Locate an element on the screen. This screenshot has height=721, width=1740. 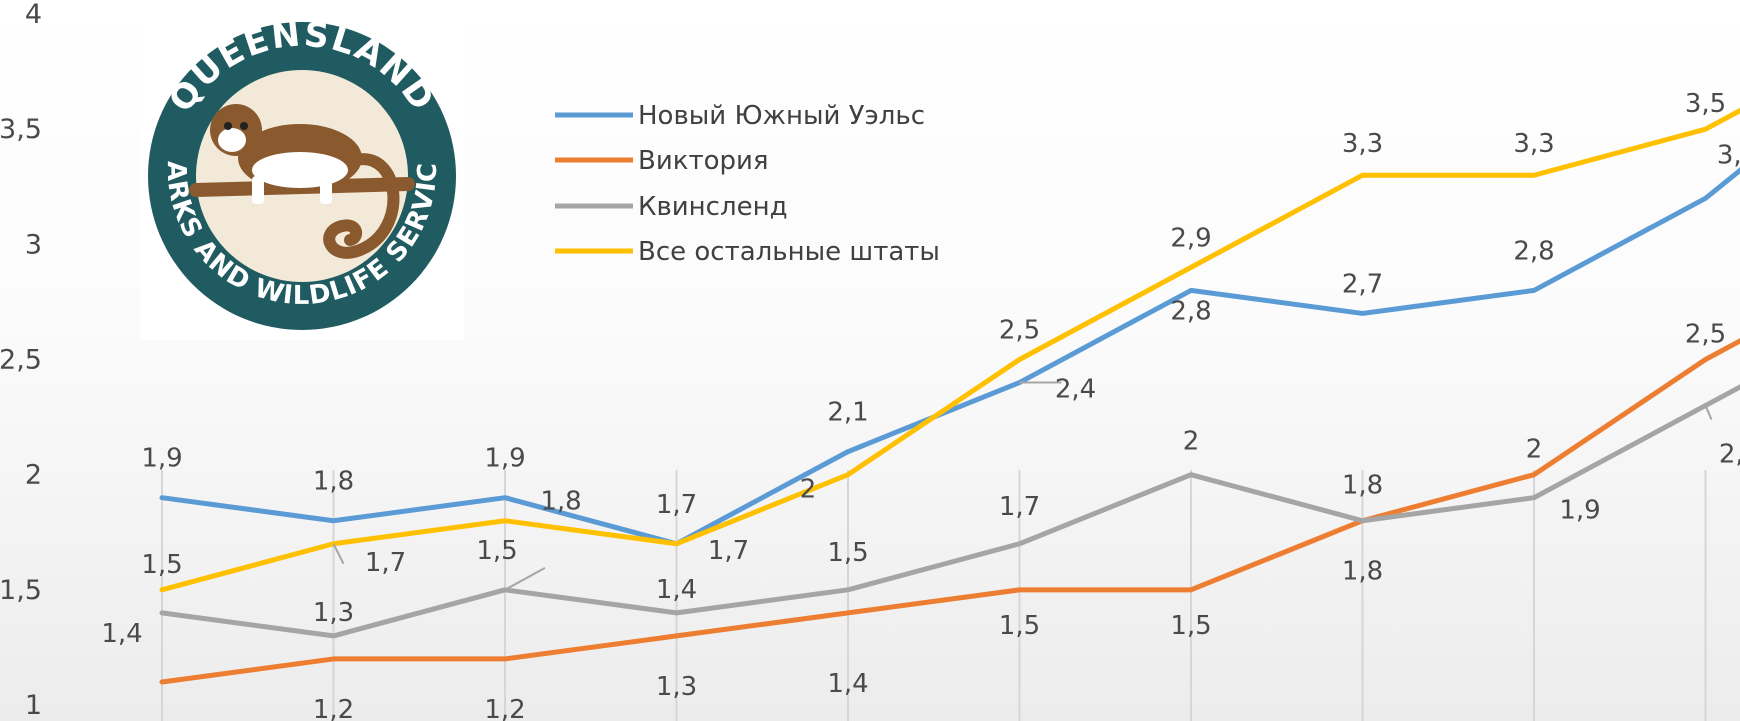
data-label-s1: 2,4 is located at coordinates (1075, 390).